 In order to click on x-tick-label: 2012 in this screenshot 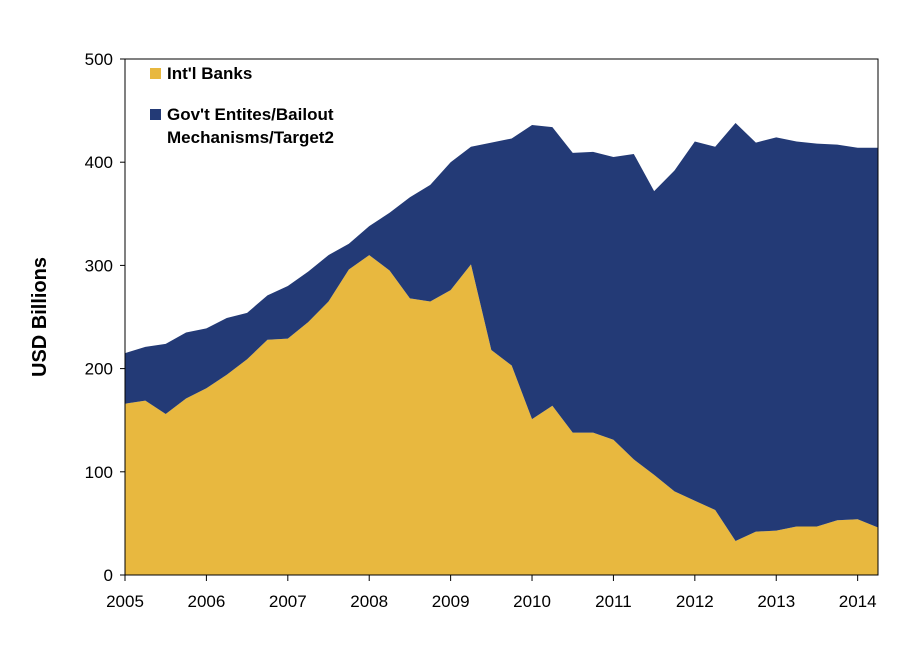, I will do `click(695, 601)`.